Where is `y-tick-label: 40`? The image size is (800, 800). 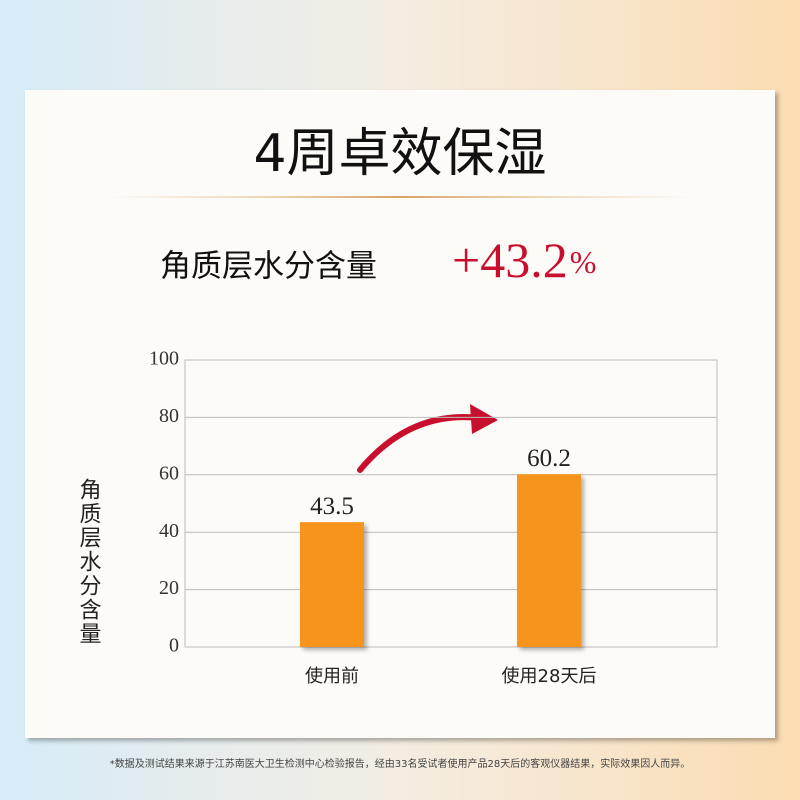 y-tick-label: 40 is located at coordinates (169, 531).